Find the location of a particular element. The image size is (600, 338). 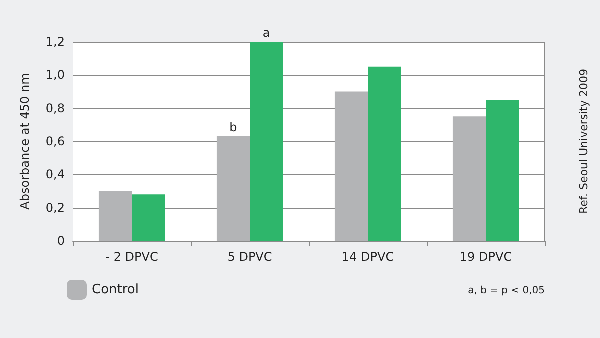

y-tick-label: 1,2 is located at coordinates (55, 42).